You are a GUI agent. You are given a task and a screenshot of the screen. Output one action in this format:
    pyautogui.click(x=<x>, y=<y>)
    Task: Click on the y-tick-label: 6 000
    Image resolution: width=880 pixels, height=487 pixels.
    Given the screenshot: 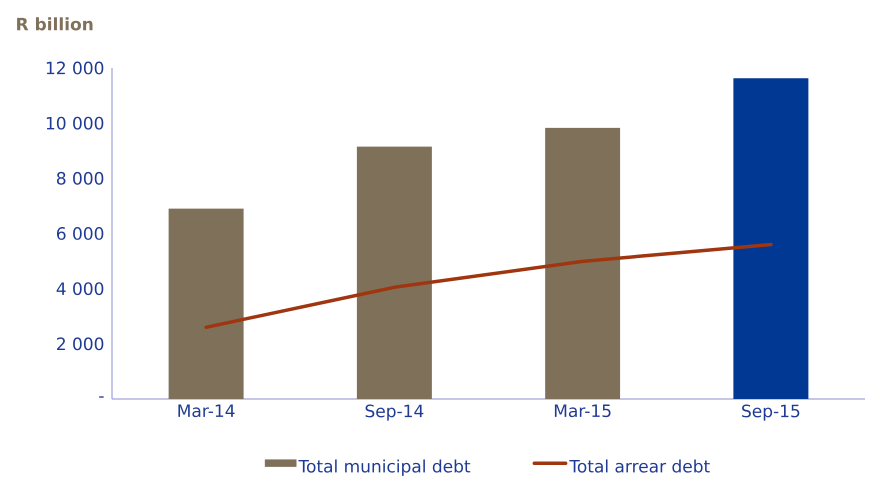 What is the action you would take?
    pyautogui.click(x=80, y=233)
    